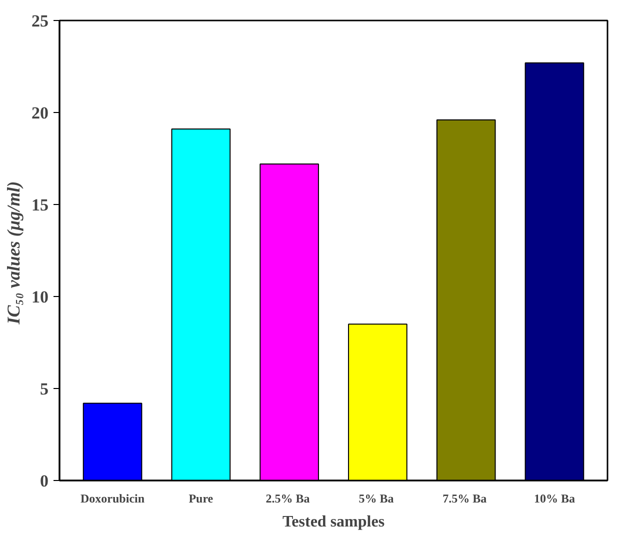 This screenshot has height=533, width=625. What do you see at coordinates (40, 297) in the screenshot?
I see `y-tick-label: 10` at bounding box center [40, 297].